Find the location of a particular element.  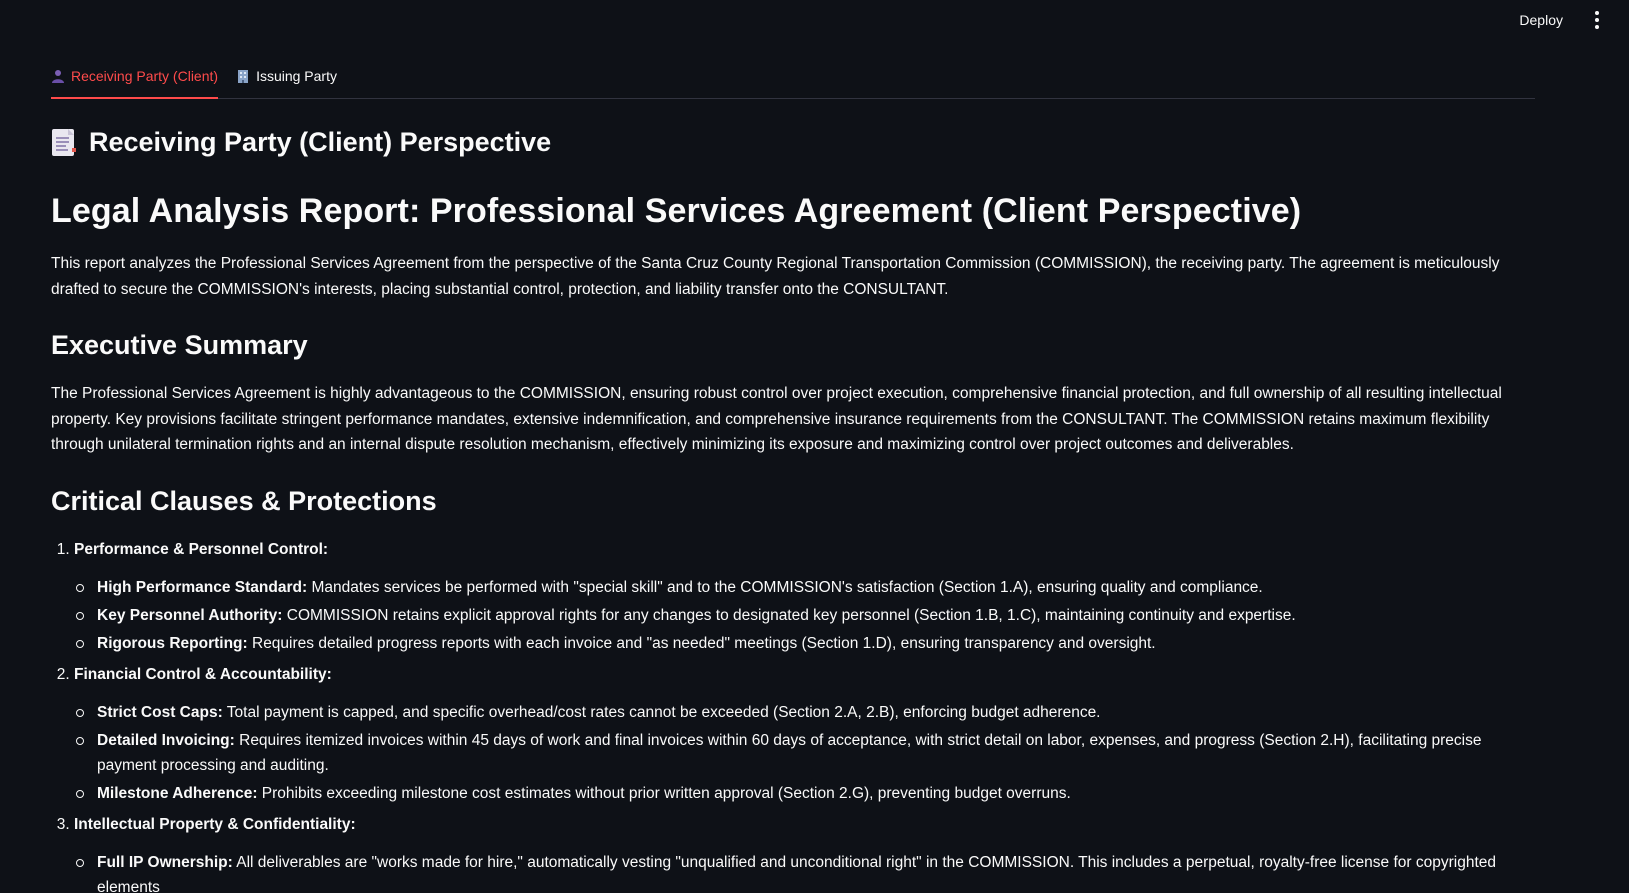

tab-issuing-party: Issuing Party is located at coordinates (286, 83).